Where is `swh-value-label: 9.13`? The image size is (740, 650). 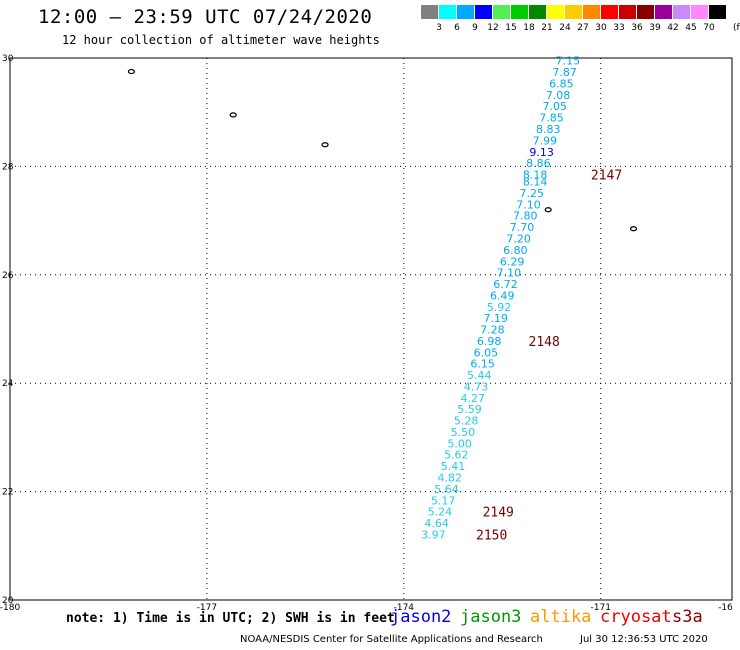
swh-value-label: 9.13 is located at coordinates (541, 152).